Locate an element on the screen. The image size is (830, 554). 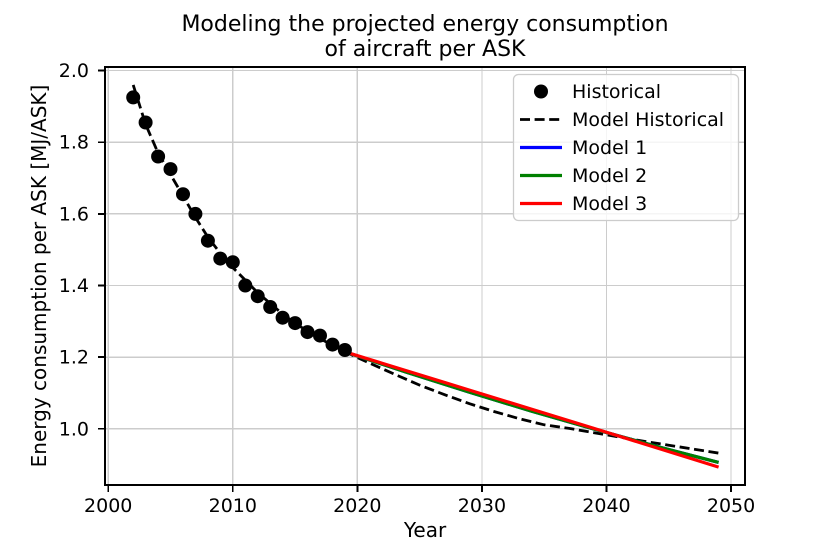
legend-marker-historical is located at coordinates (541, 91).